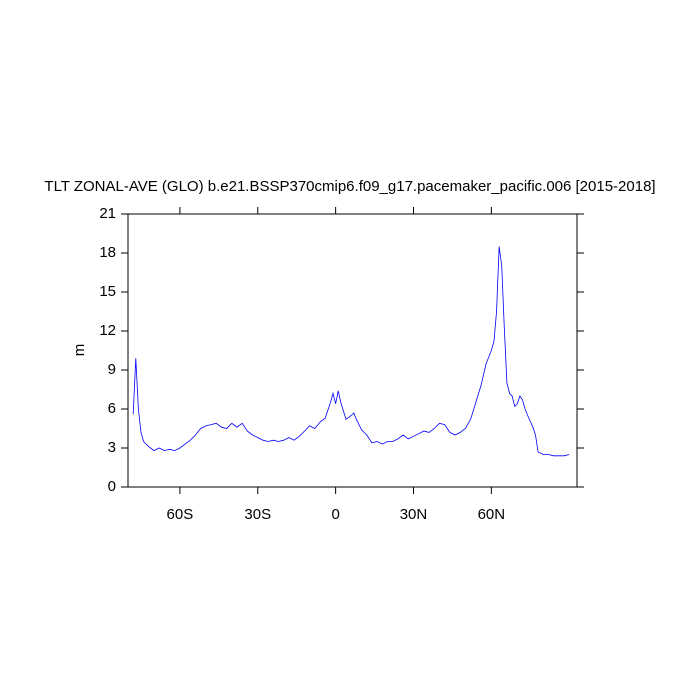 This screenshot has height=700, width=700. I want to click on x-tick-label: 60N, so click(492, 514).